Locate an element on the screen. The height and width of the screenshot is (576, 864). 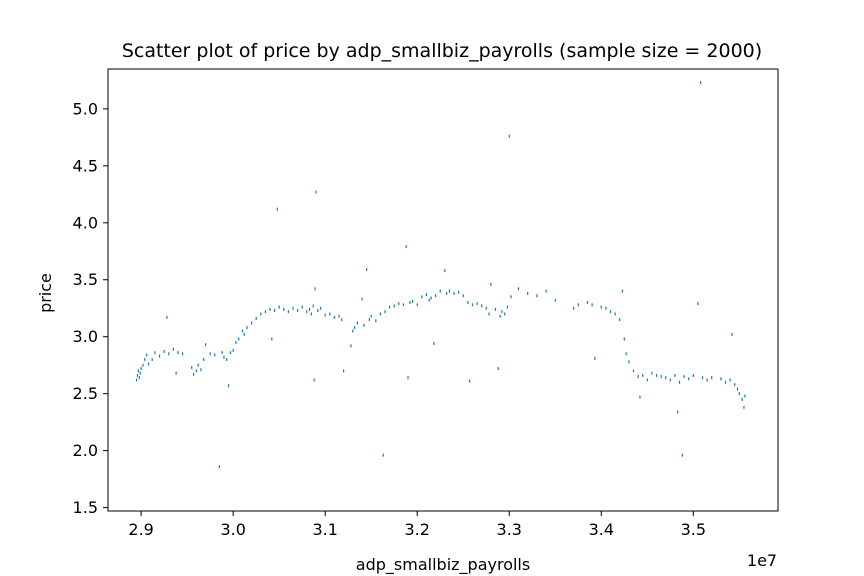
x-axis-offset-label: 1e7 is located at coordinates (762, 560).